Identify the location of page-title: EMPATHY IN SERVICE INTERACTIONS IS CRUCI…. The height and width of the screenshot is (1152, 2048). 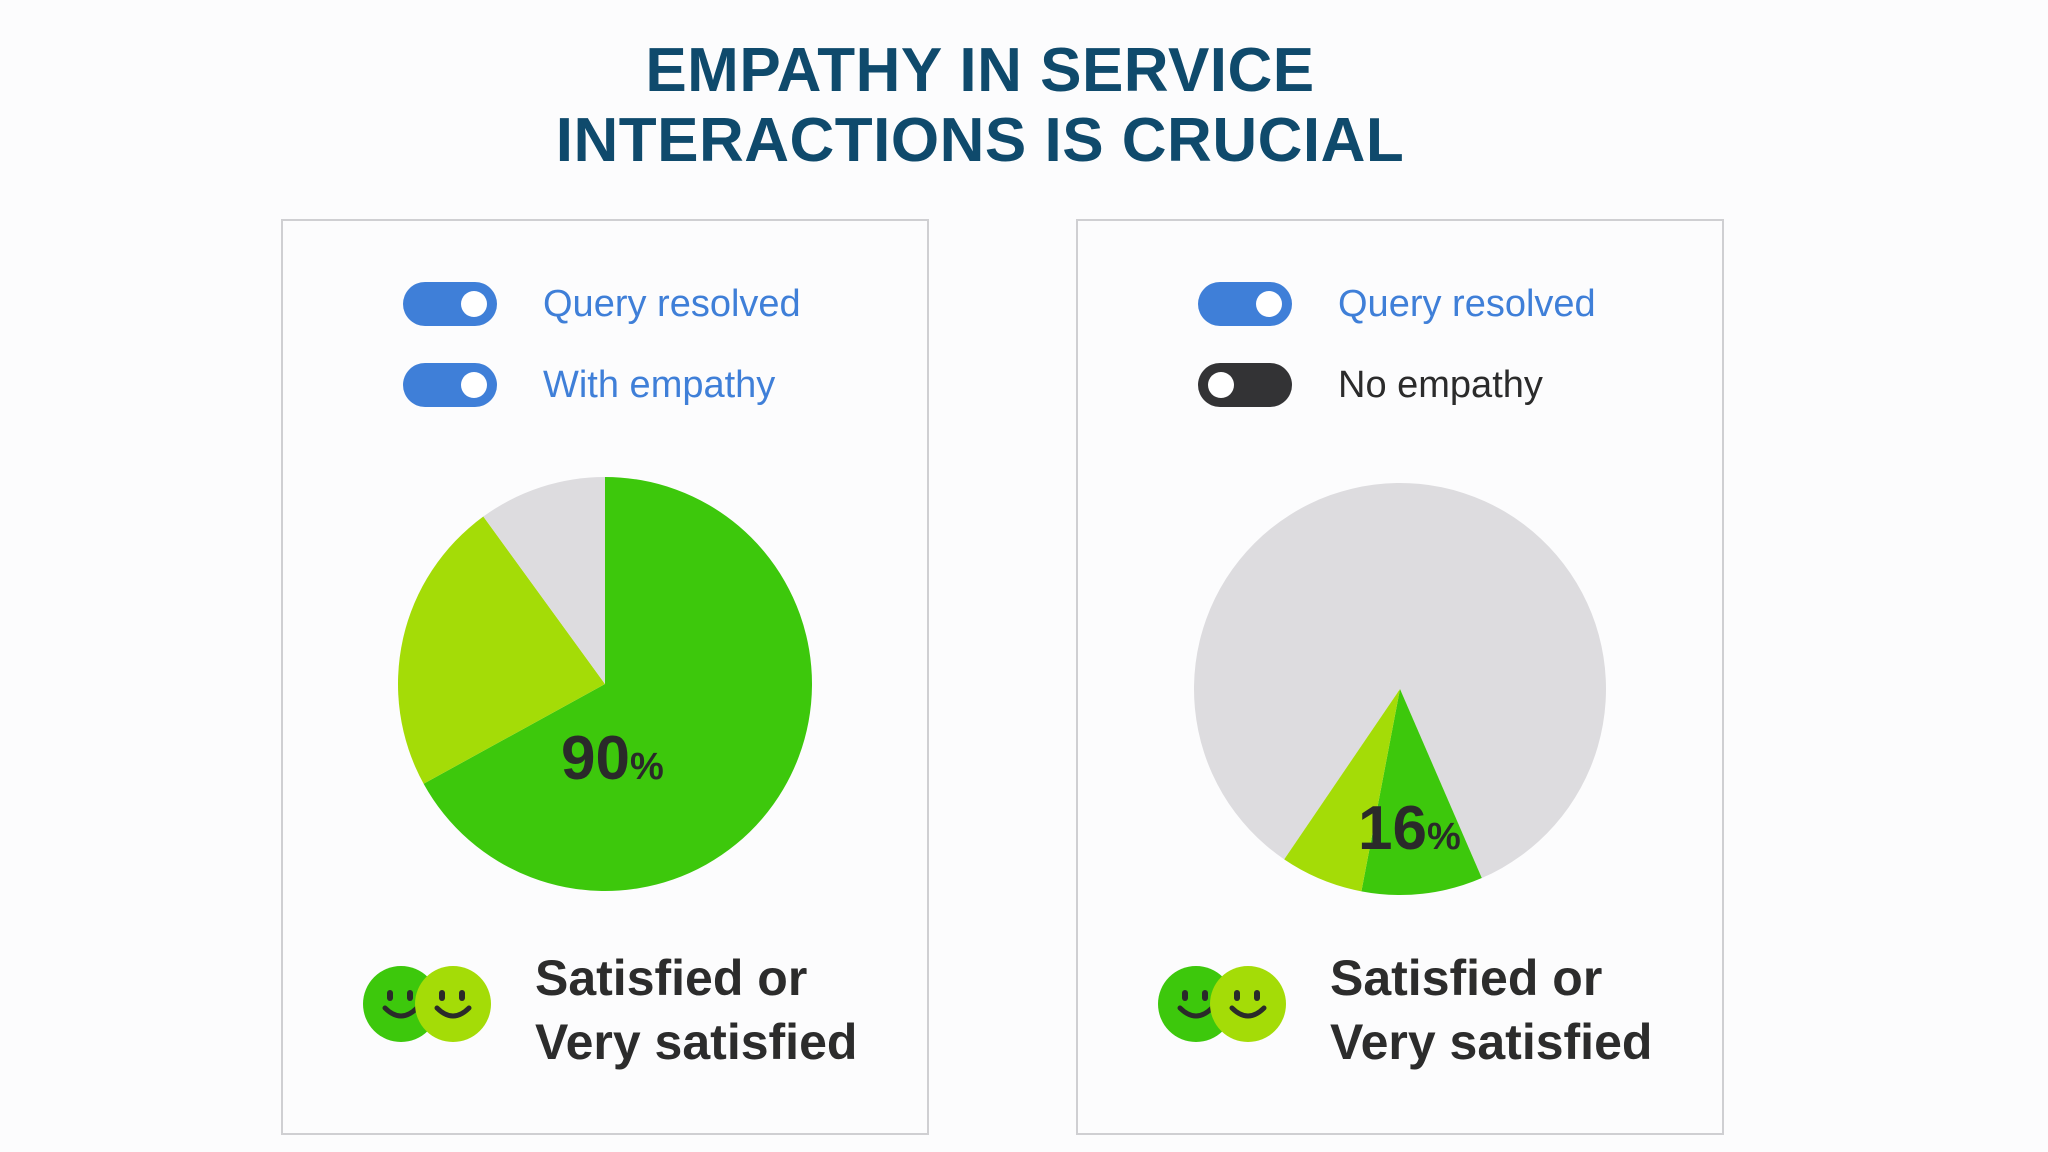
(980, 106).